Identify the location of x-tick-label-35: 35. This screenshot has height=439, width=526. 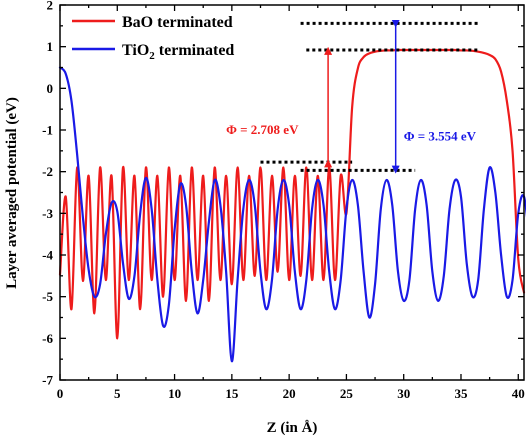
(461, 393).